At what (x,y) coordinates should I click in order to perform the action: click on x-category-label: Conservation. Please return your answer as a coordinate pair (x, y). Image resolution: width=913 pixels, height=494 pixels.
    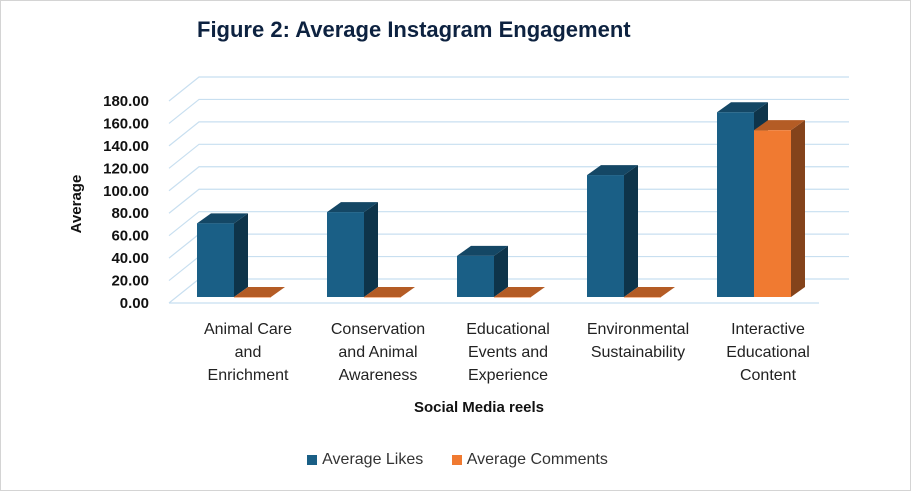
    Looking at the image, I should click on (378, 329).